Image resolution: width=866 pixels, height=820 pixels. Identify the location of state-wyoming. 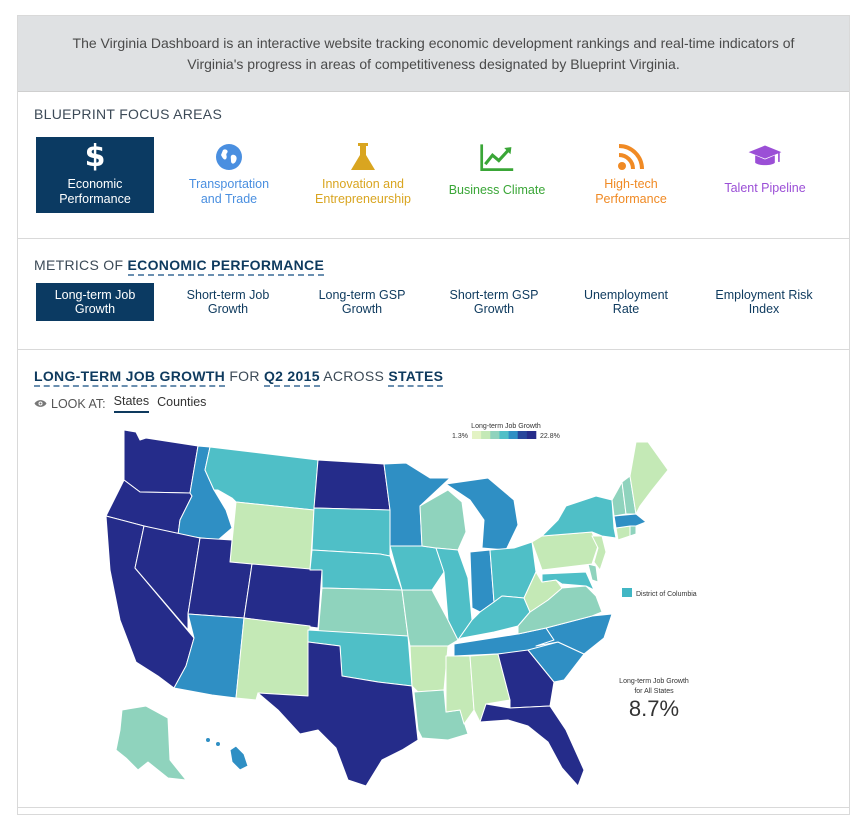
(272, 536).